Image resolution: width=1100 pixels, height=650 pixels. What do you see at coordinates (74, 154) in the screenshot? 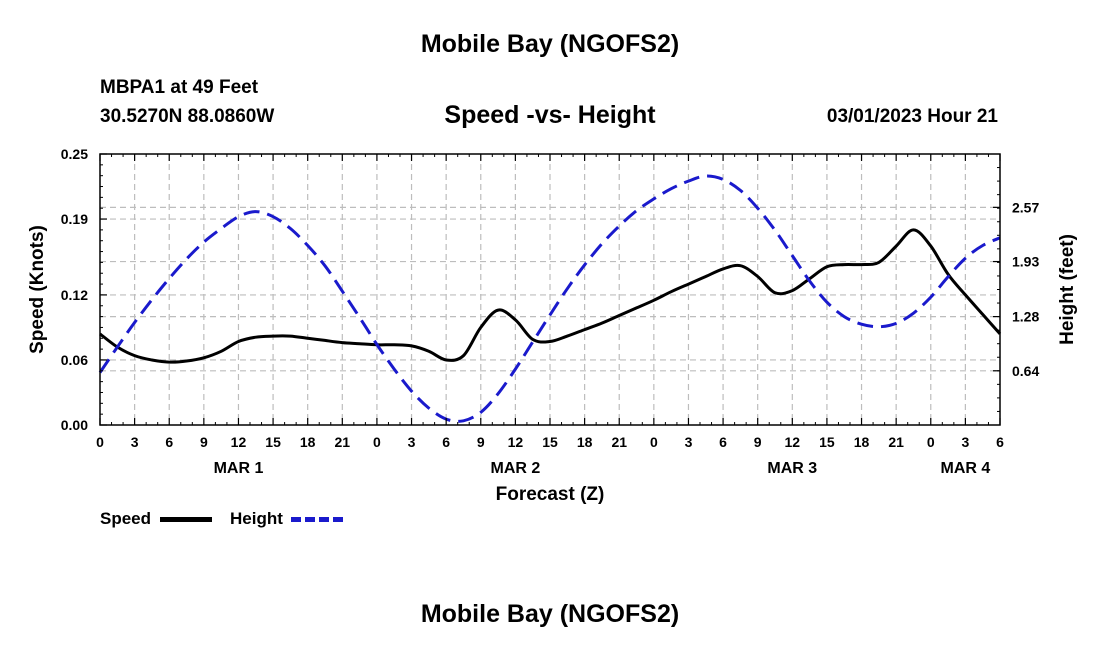
I see `y-left-tick-label: 0.25` at bounding box center [74, 154].